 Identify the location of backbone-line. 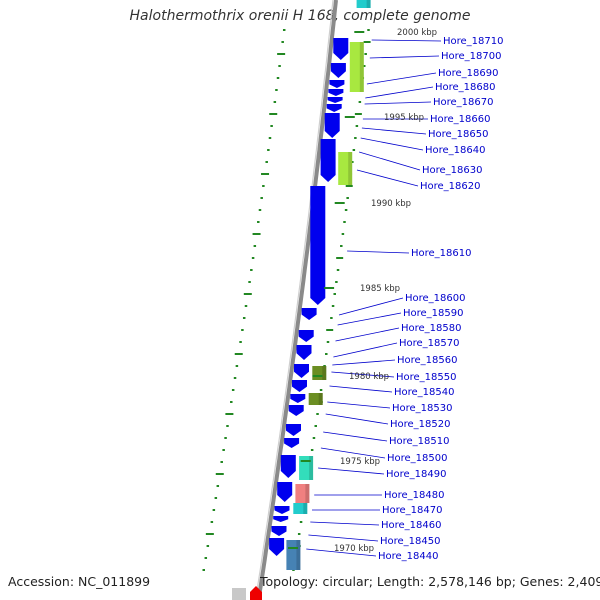
(297, 300).